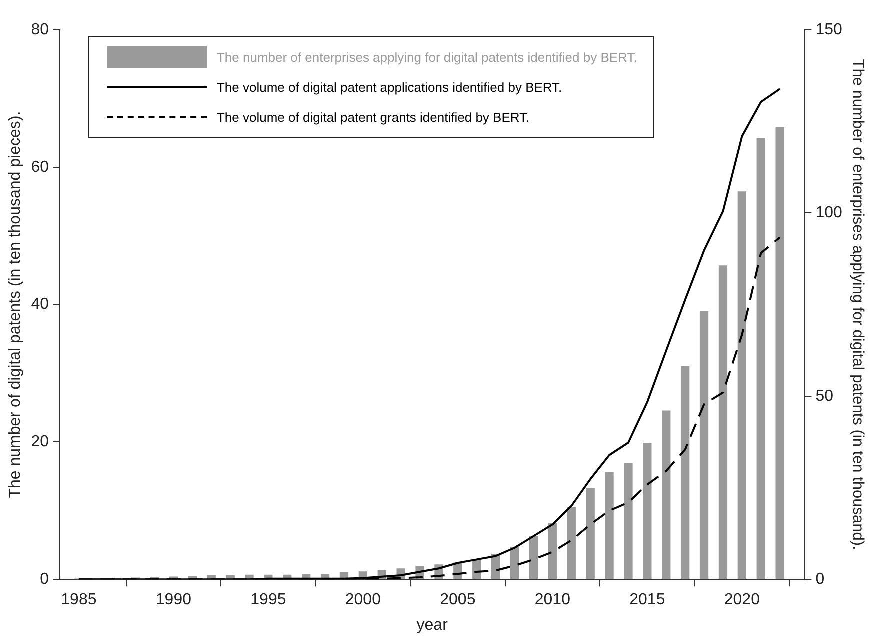 This screenshot has height=639, width=873. Describe the element at coordinates (829, 213) in the screenshot. I see `y2-tick-label: 100` at that location.